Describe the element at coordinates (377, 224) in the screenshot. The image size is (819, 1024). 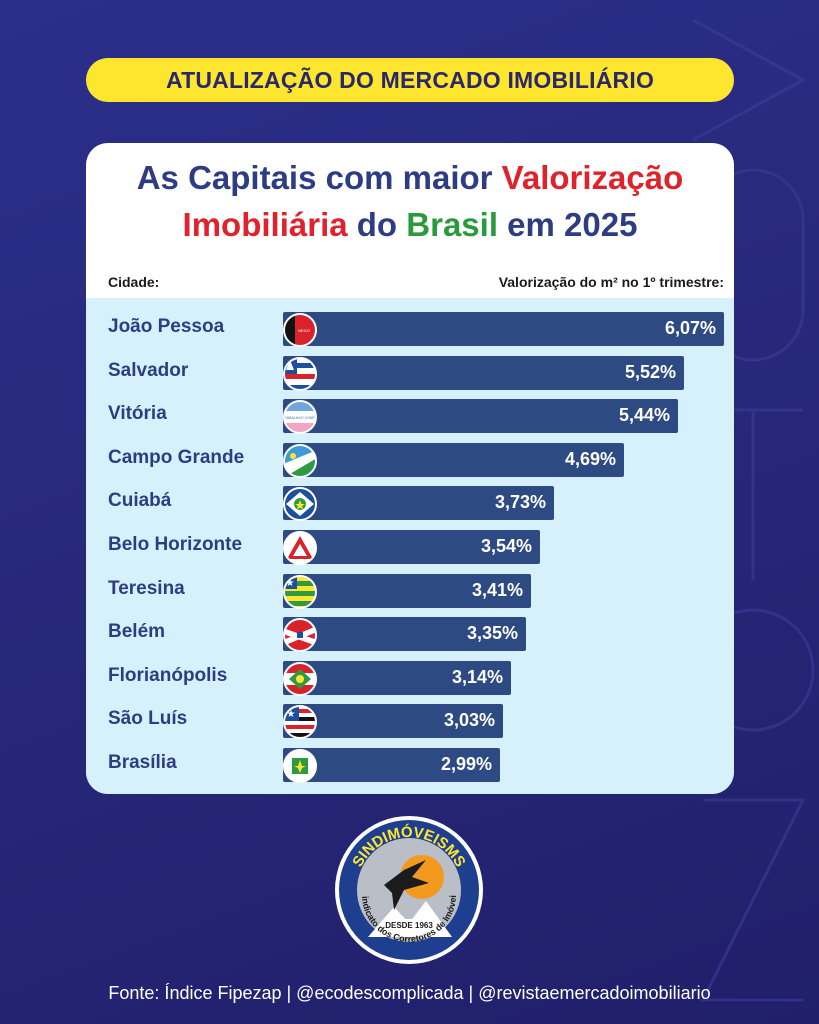
I see `title-part: do` at that location.